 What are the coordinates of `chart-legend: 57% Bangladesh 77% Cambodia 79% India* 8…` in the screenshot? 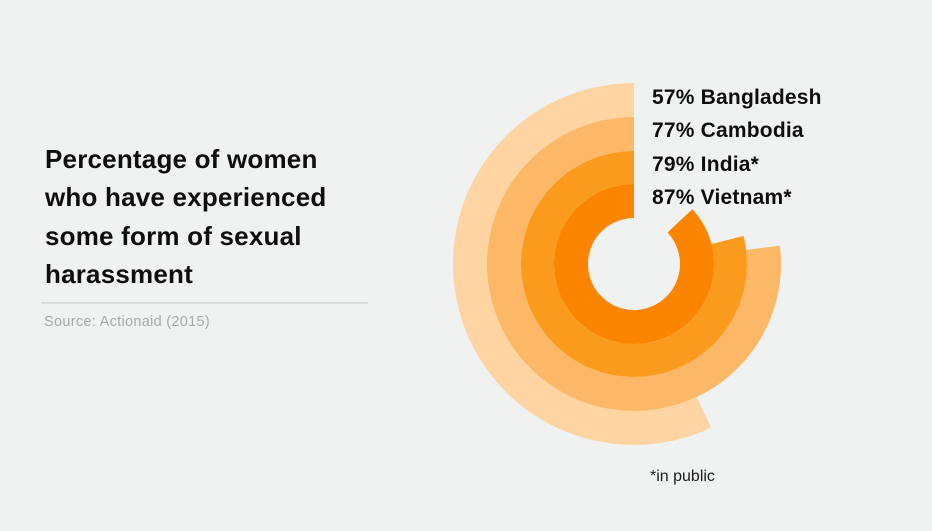 It's located at (737, 148).